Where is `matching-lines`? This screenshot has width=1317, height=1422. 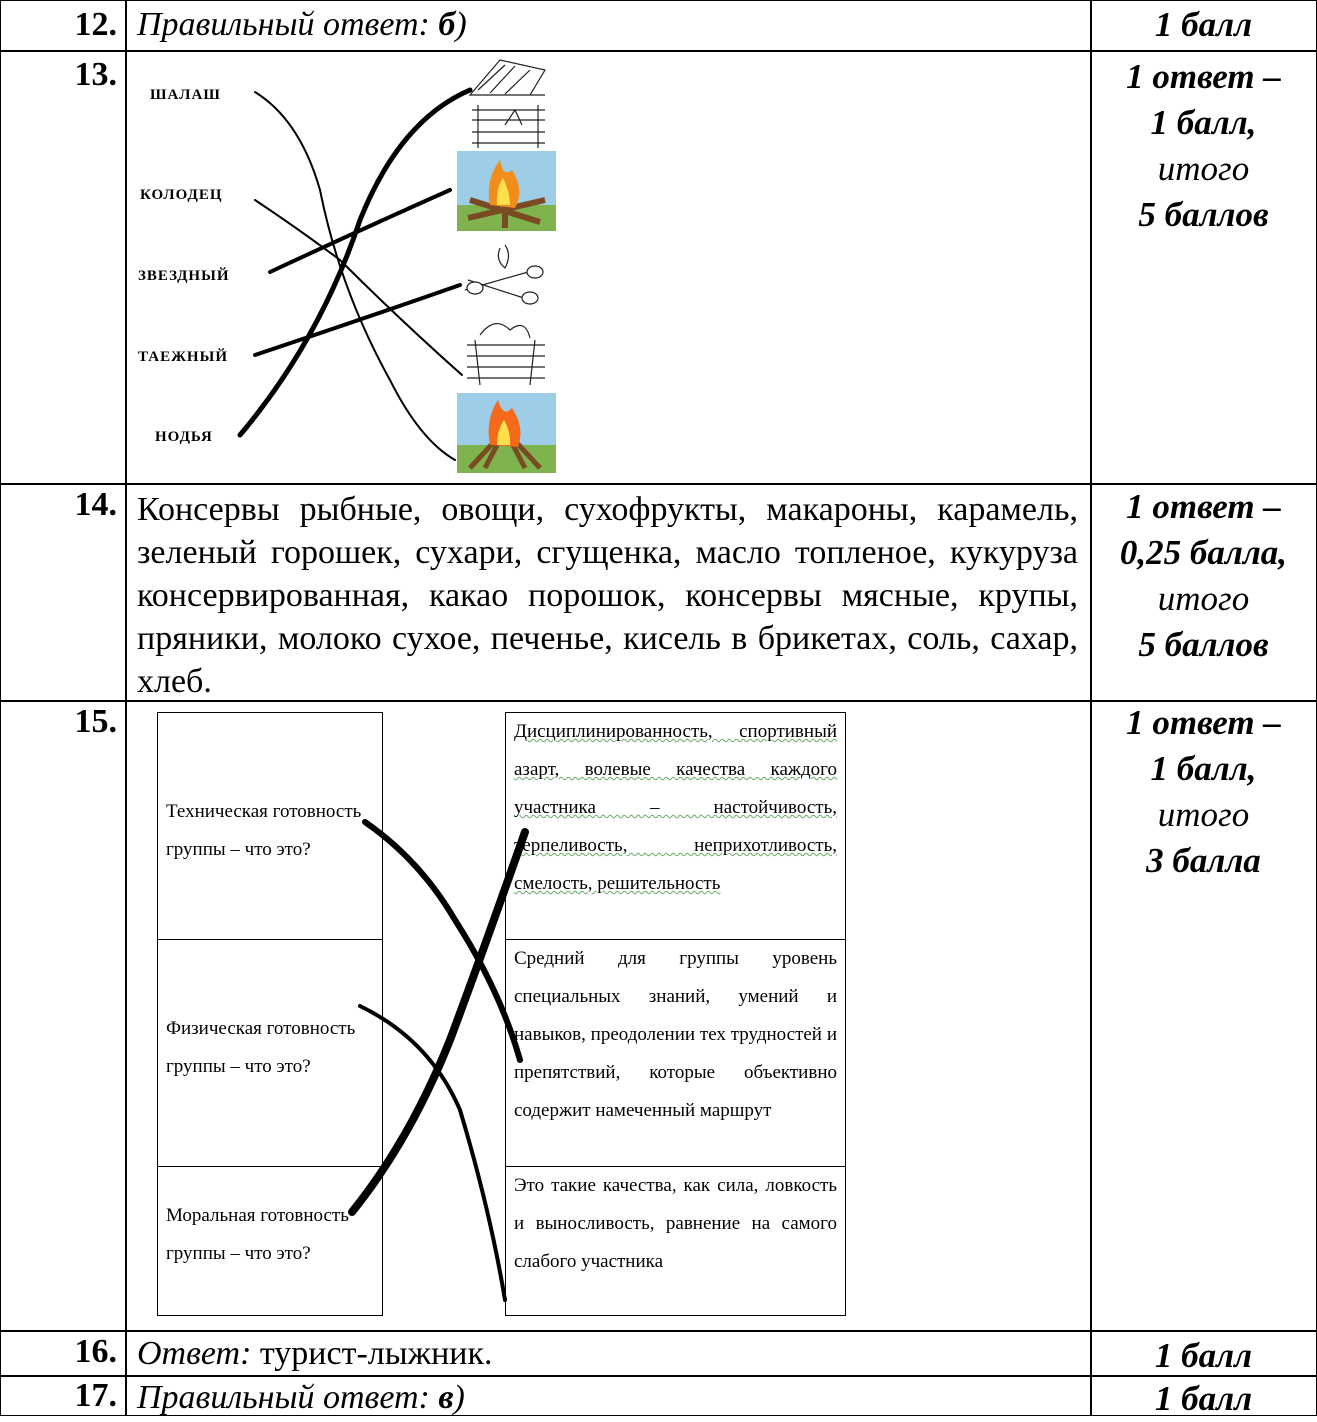 matching-lines is located at coordinates (438, 1060).